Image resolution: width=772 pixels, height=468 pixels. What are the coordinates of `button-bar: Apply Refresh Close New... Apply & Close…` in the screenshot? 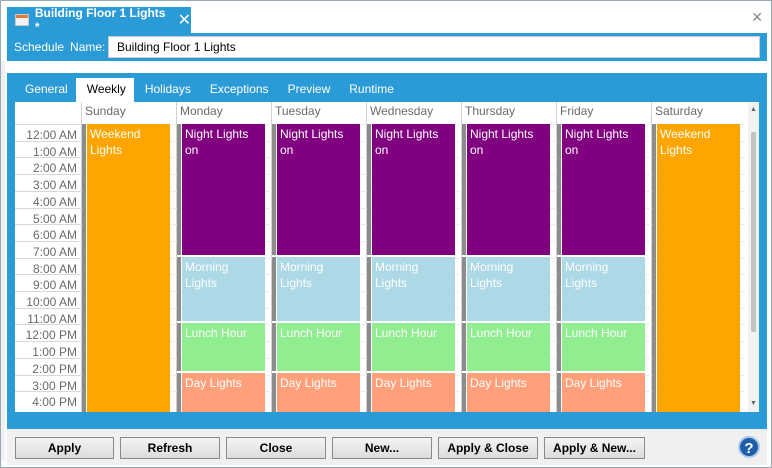 It's located at (387, 447).